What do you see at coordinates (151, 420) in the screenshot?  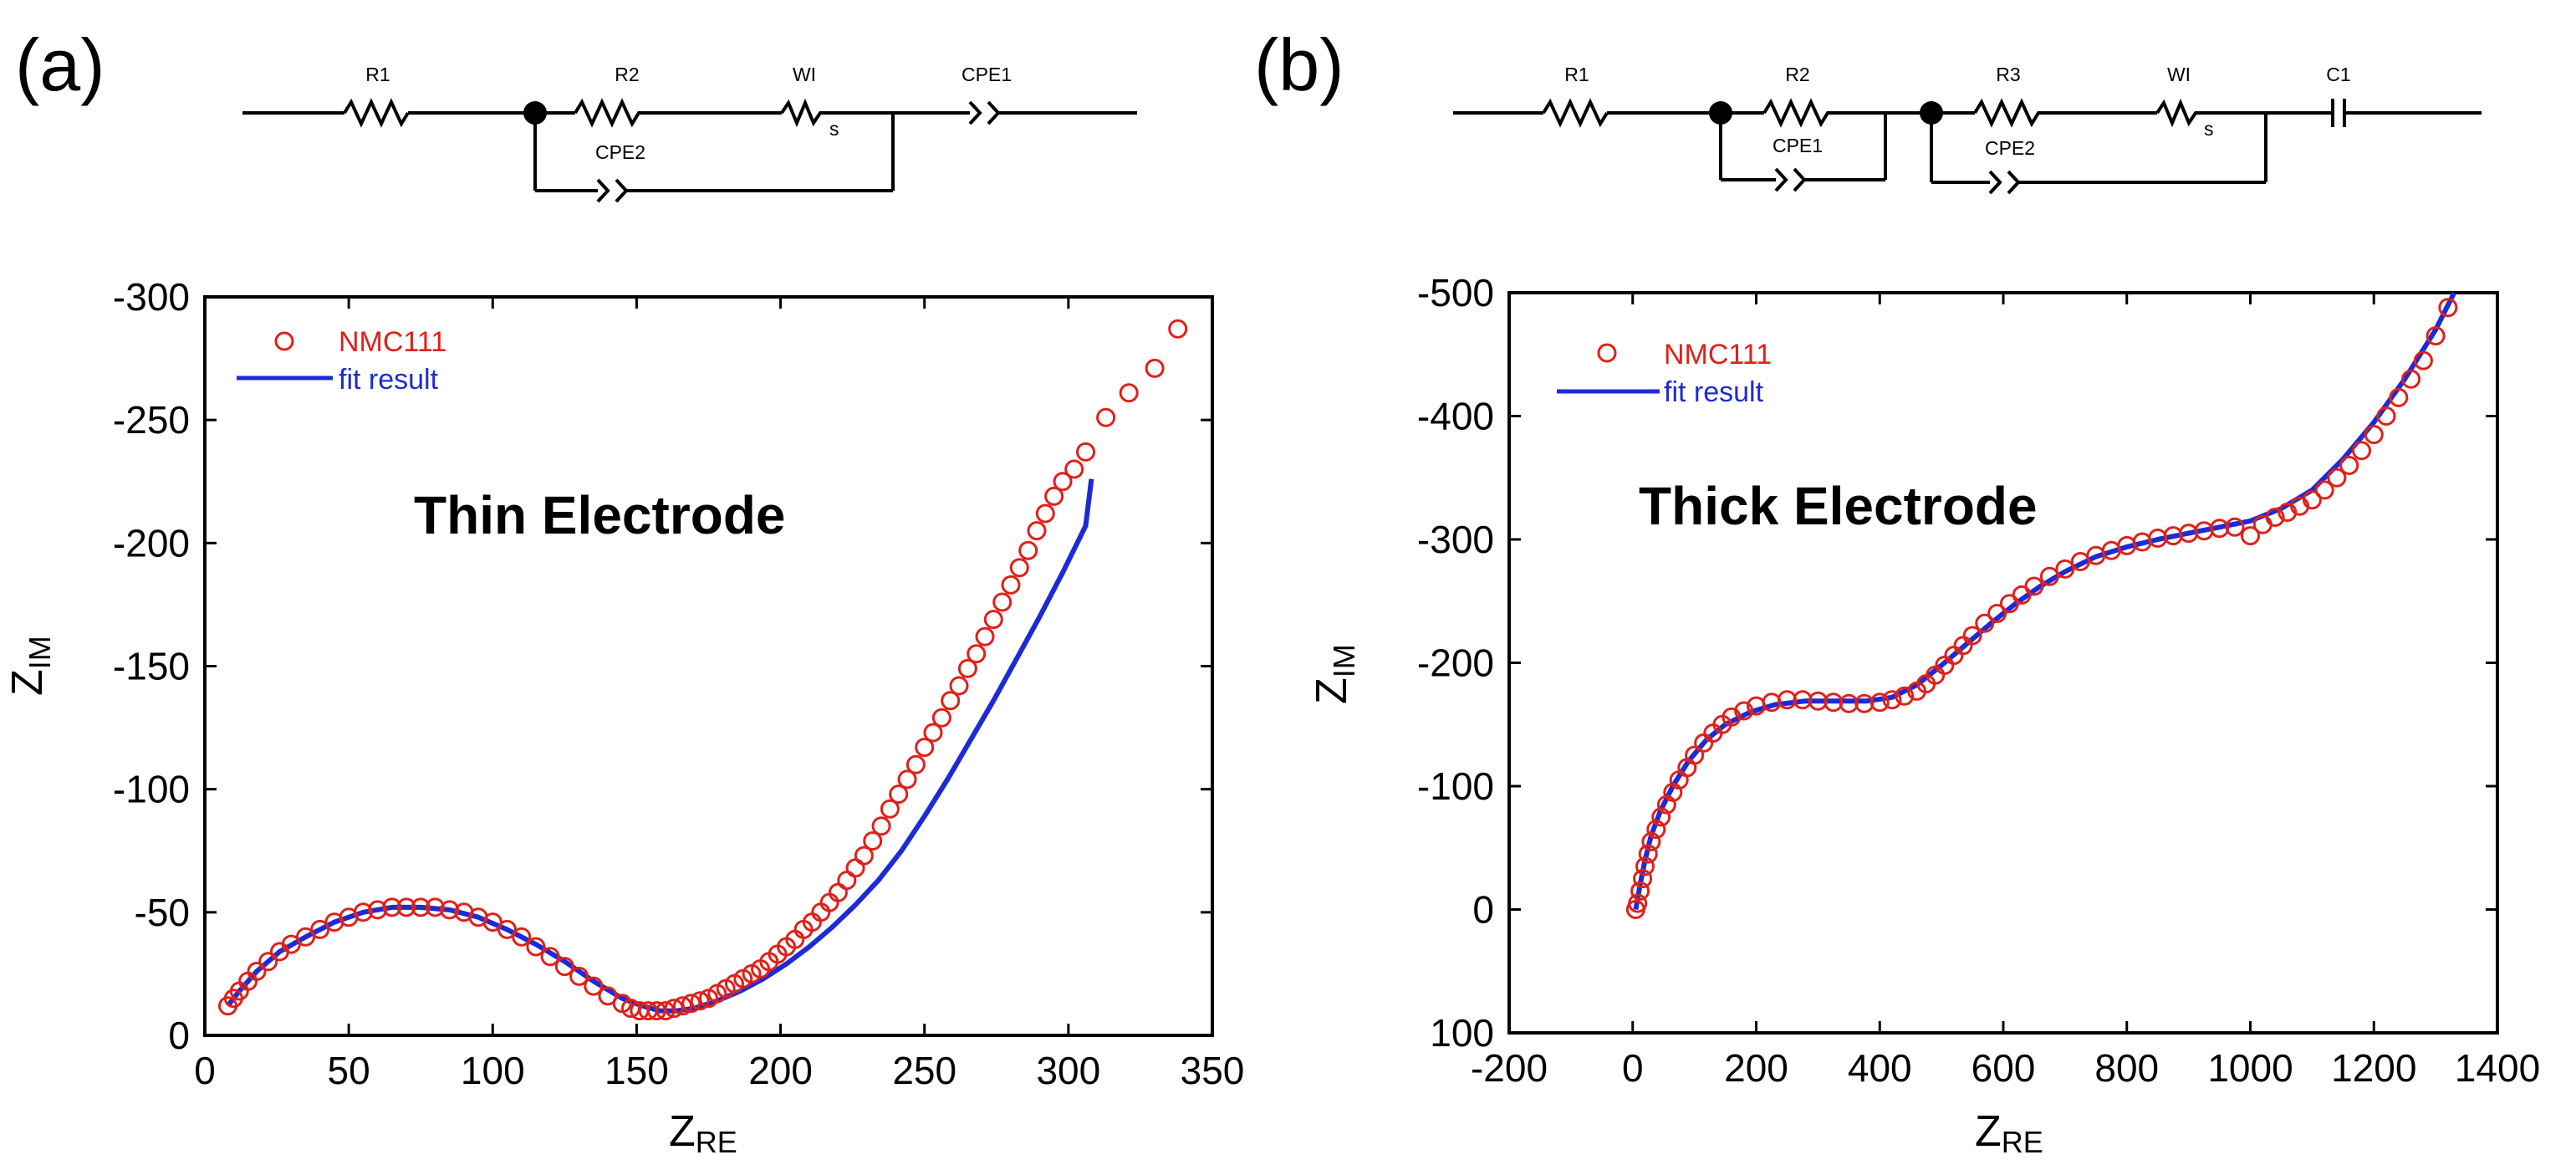 I see `plot-a-ytick-label: -250` at bounding box center [151, 420].